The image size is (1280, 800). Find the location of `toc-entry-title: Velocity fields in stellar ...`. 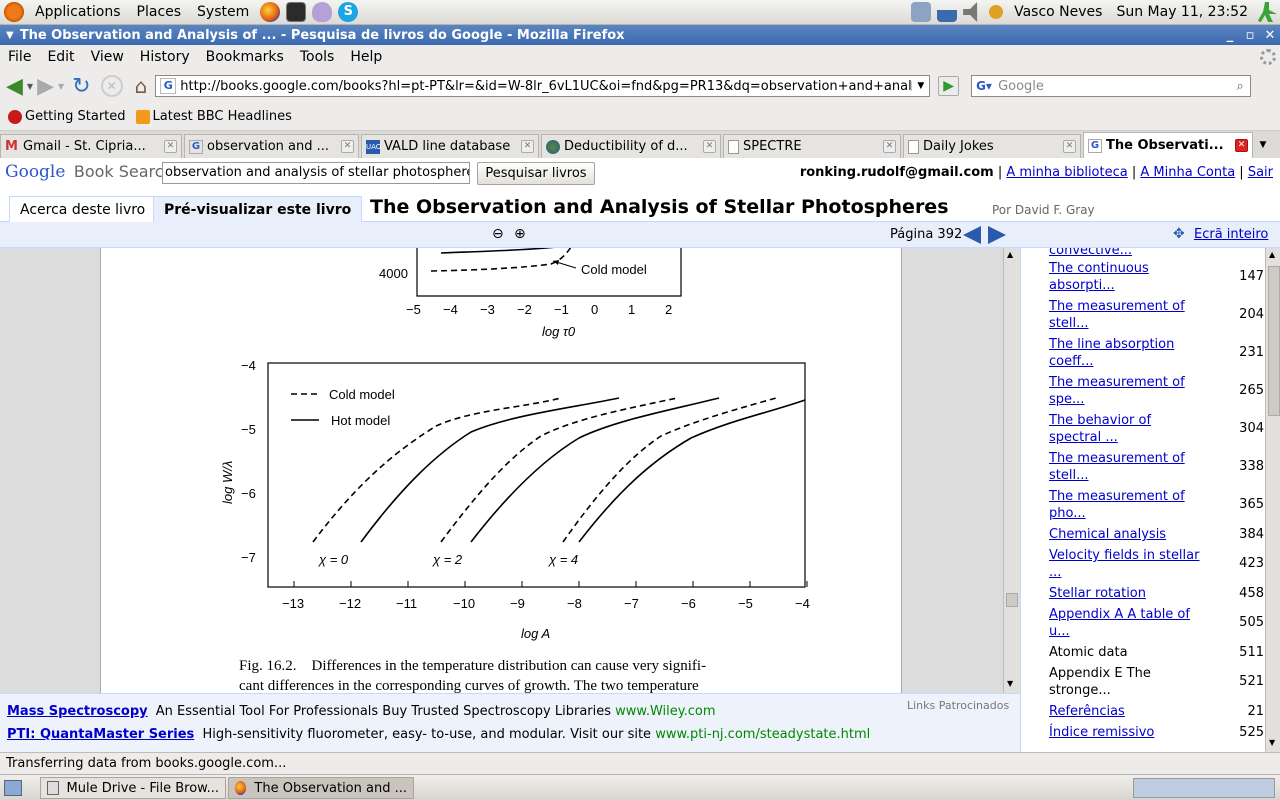

toc-entry-title: Velocity fields in stellar ... is located at coordinates (1124, 564).